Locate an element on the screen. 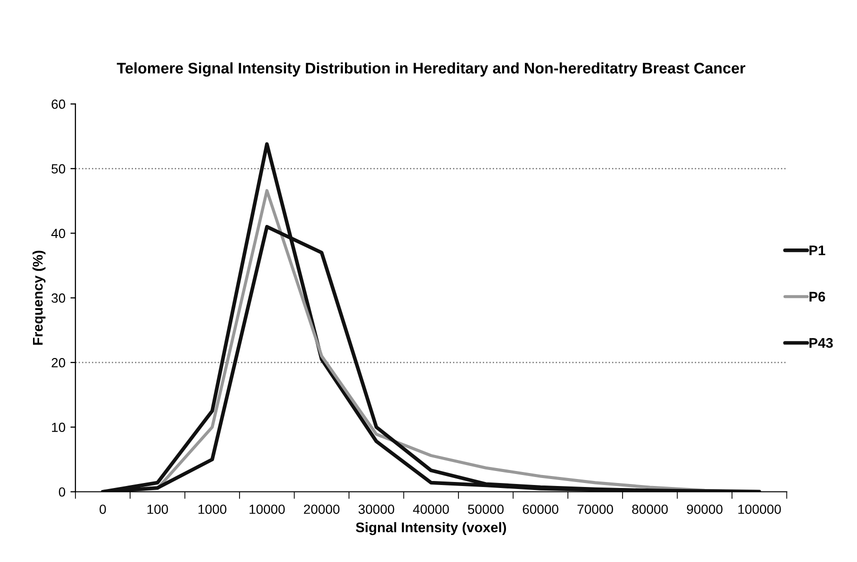 The height and width of the screenshot is (562, 857). x-tick-label: 50000 is located at coordinates (486, 509).